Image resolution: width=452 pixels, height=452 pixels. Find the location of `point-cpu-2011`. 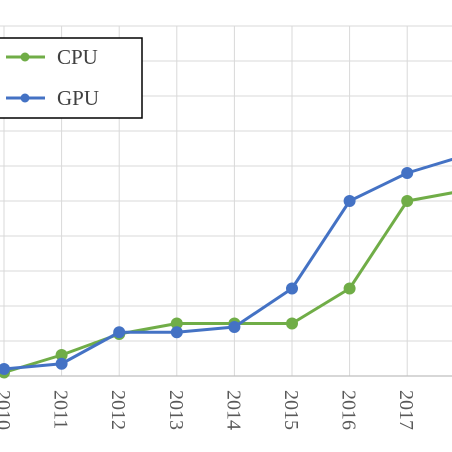

point-cpu-2011 is located at coordinates (61, 355).